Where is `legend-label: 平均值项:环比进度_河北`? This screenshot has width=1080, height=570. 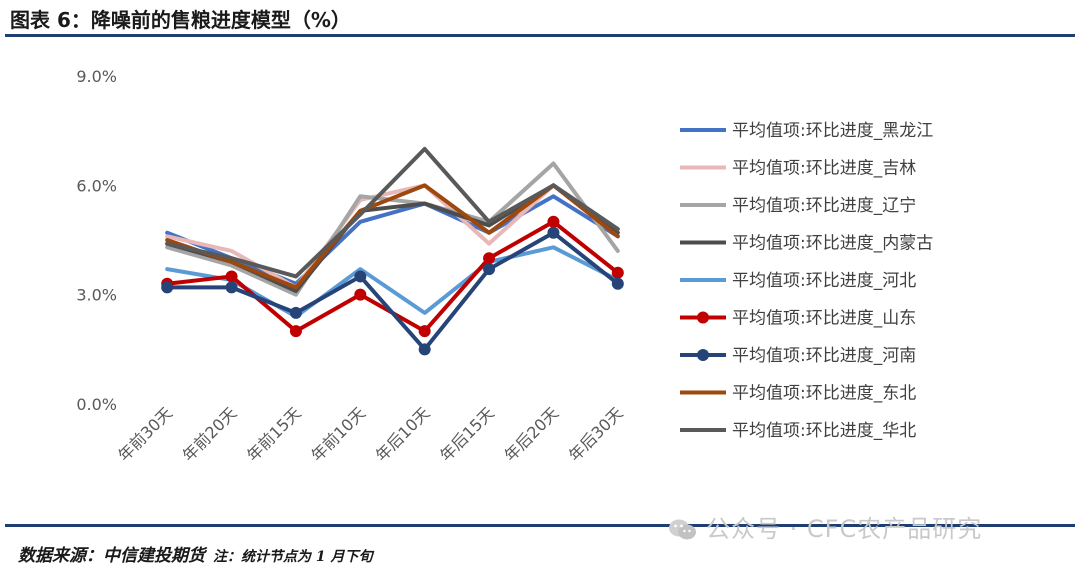
legend-label: 平均值项:环比进度_河北 is located at coordinates (824, 281).